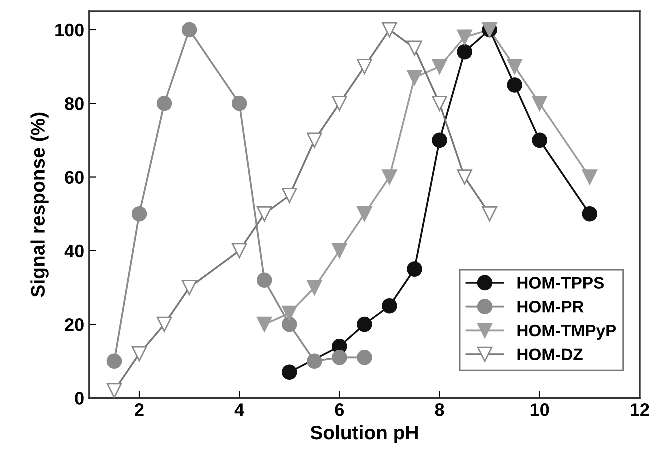  What do you see at coordinates (561, 283) in the screenshot?
I see `legend-label: HOM-TPPS` at bounding box center [561, 283].